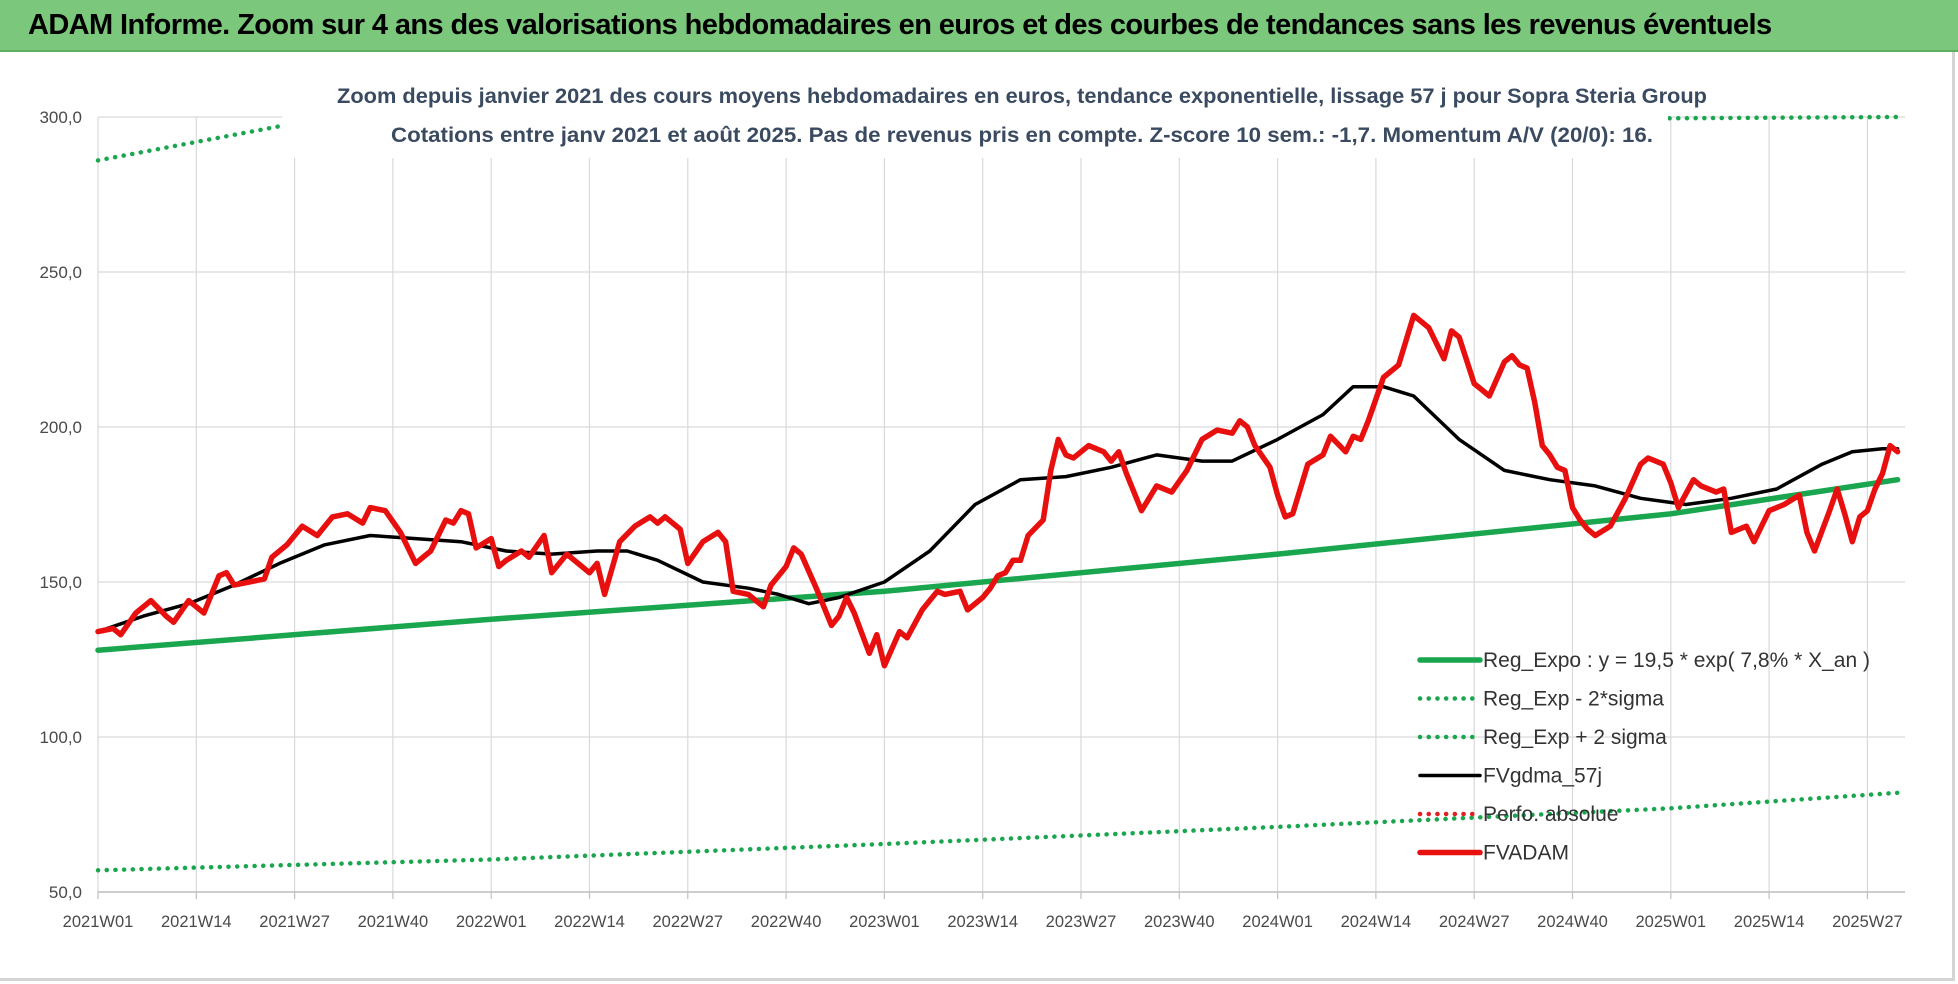 Image resolution: width=1958 pixels, height=984 pixels. I want to click on y-tick-label: 100,0, so click(60, 737).